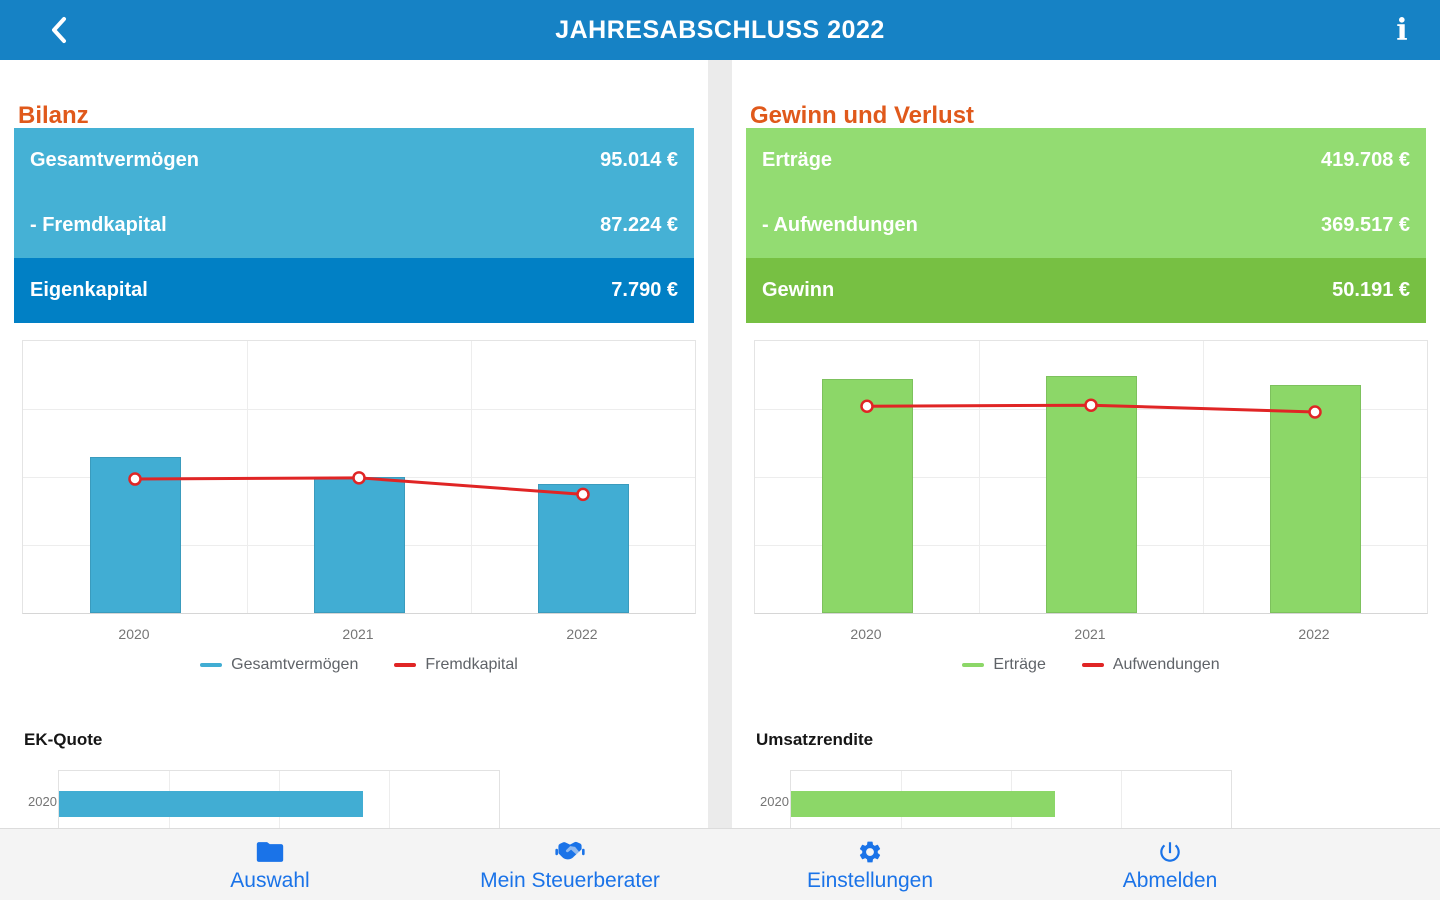  I want to click on legend-label: Gesamtvermögen, so click(295, 664).